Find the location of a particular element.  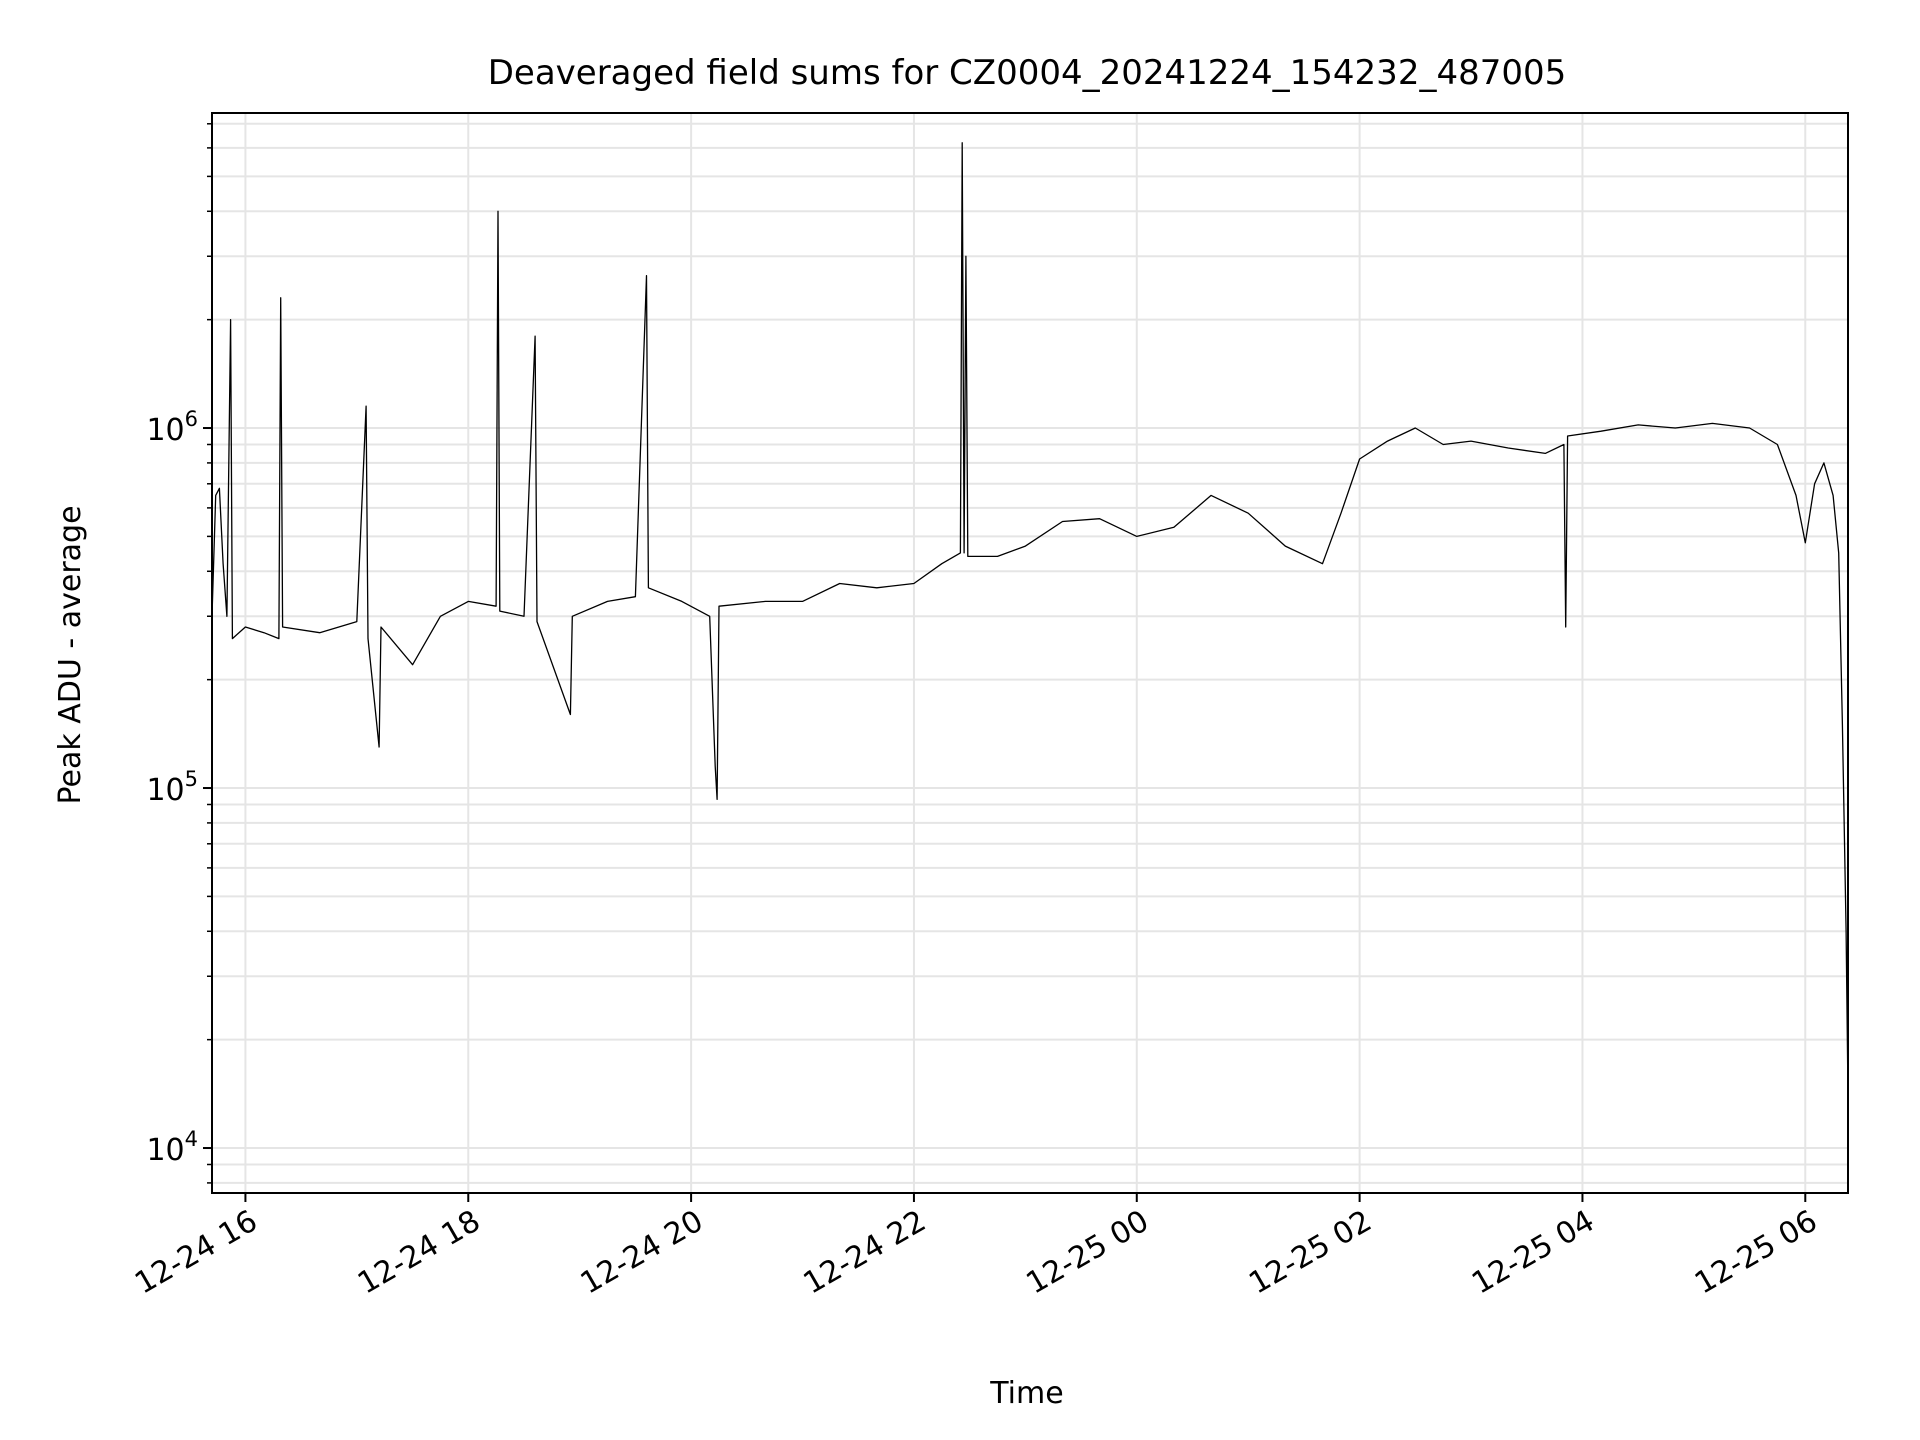

y-tick-label: 105 is located at coordinates (172, 787).